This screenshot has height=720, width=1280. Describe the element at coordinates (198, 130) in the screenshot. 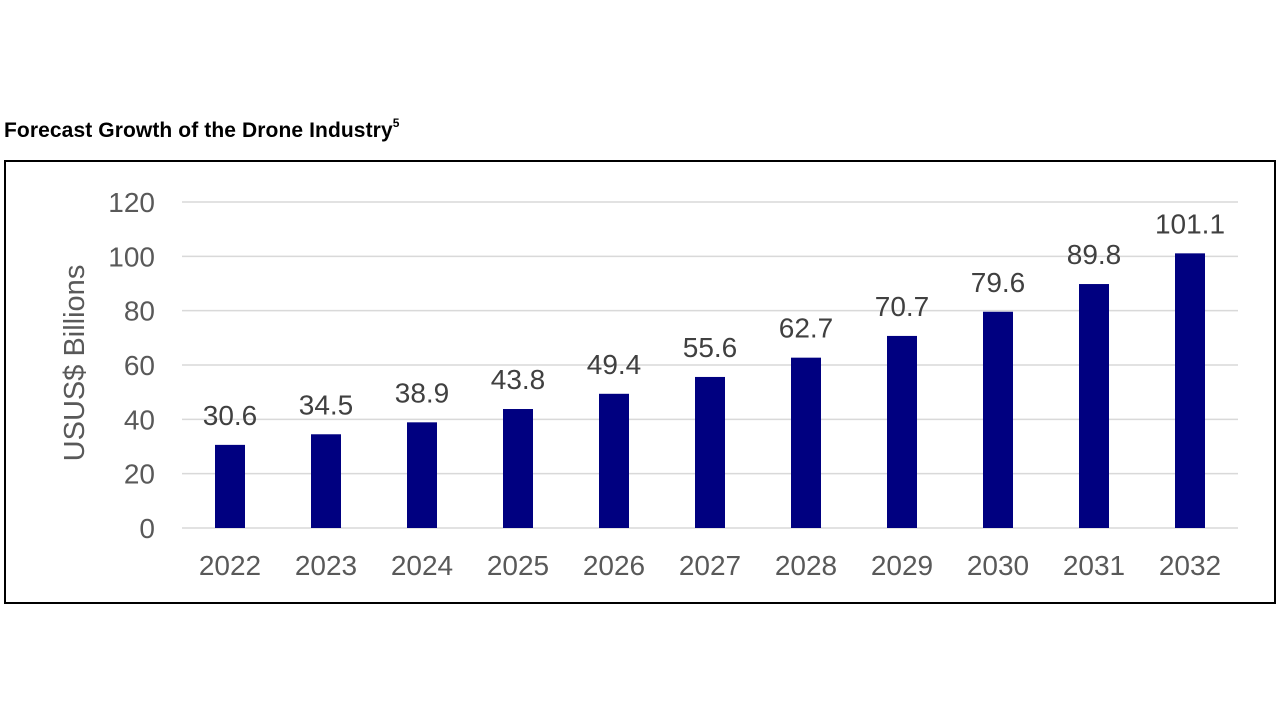

I see `chart-title-text: Forecast Growth of the Drone Industry` at that location.